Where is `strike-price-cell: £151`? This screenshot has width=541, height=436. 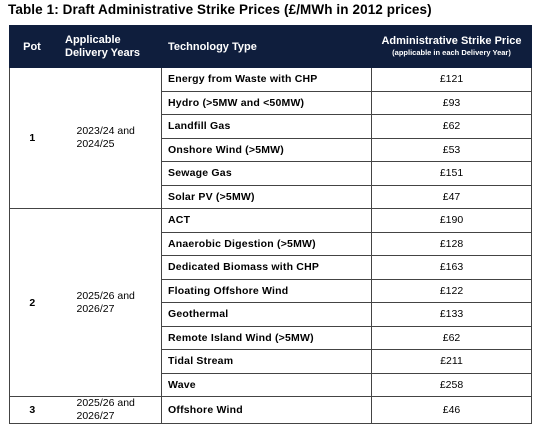 strike-price-cell: £151 is located at coordinates (451, 173).